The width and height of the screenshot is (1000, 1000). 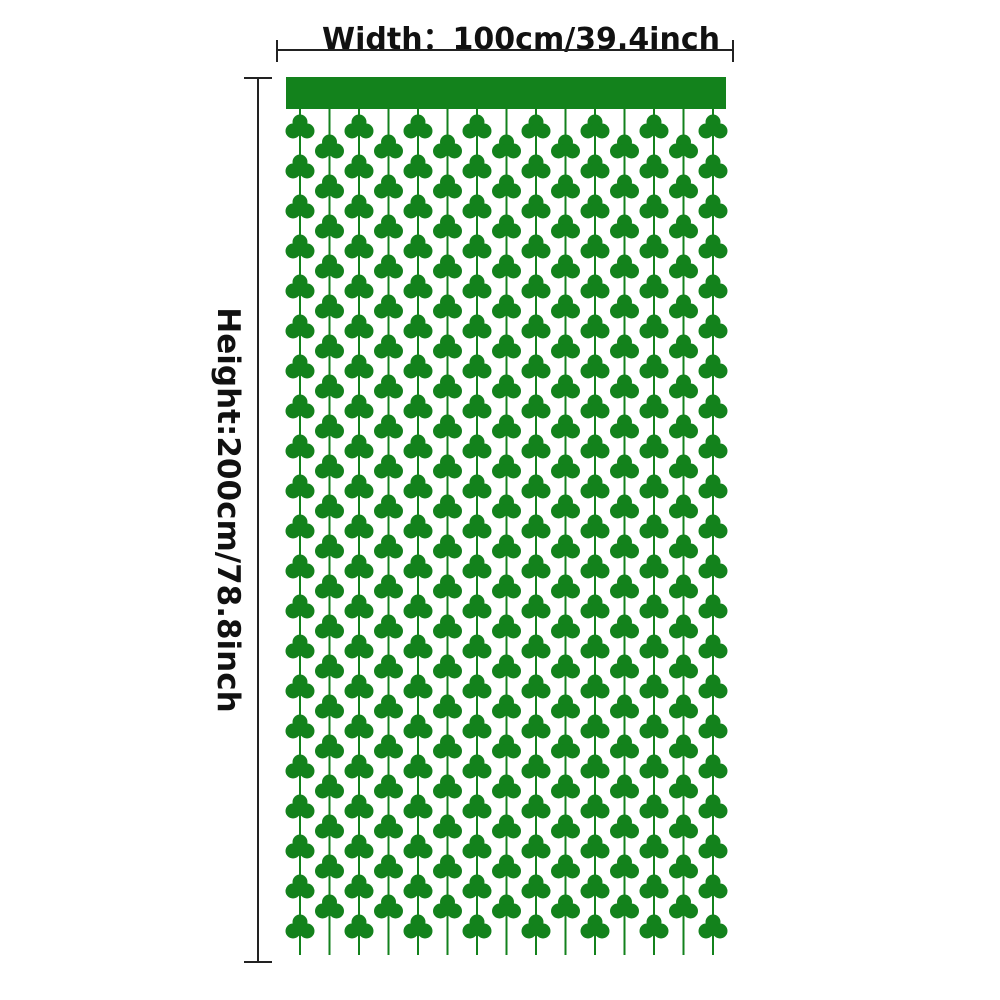 I want to click on width-dimension-line, so click(x=505, y=51).